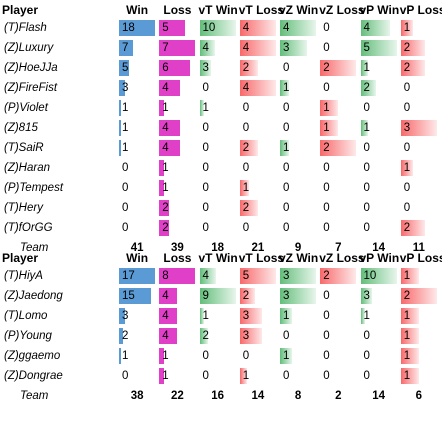 The height and width of the screenshot is (439, 442). What do you see at coordinates (137, 396) in the screenshot?
I see `team-total-value: 38` at bounding box center [137, 396].